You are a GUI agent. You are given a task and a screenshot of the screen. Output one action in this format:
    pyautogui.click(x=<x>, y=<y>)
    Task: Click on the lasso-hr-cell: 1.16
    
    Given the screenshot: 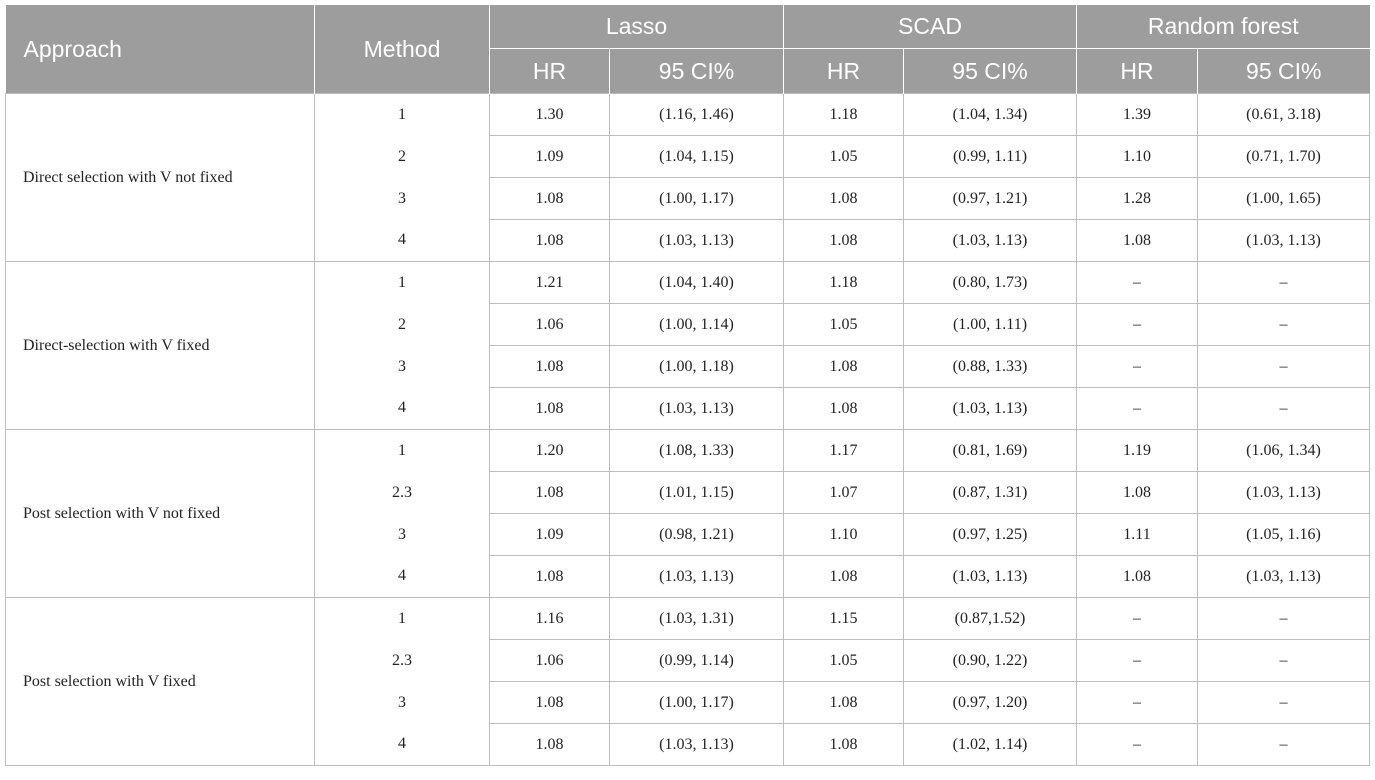 What is the action you would take?
    pyautogui.click(x=549, y=618)
    